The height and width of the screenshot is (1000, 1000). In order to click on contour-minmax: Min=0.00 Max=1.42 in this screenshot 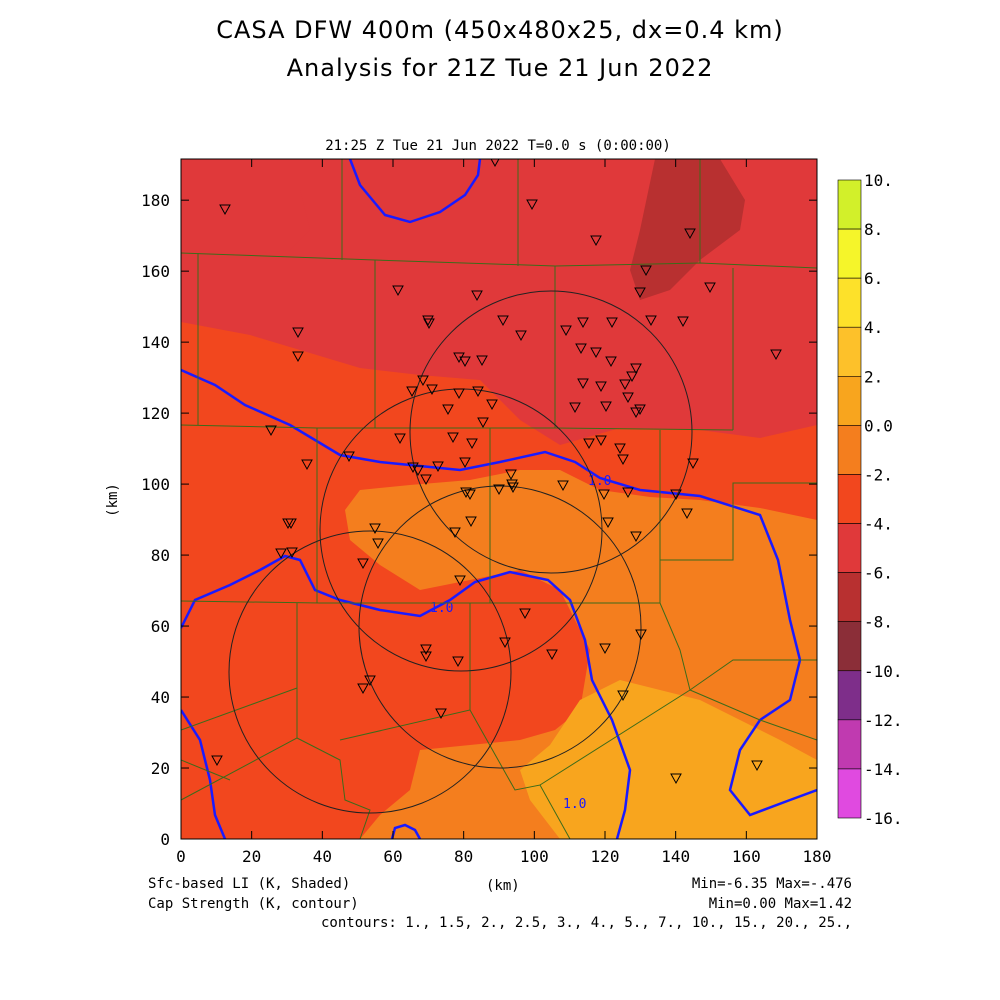, I will do `click(780, 904)`.